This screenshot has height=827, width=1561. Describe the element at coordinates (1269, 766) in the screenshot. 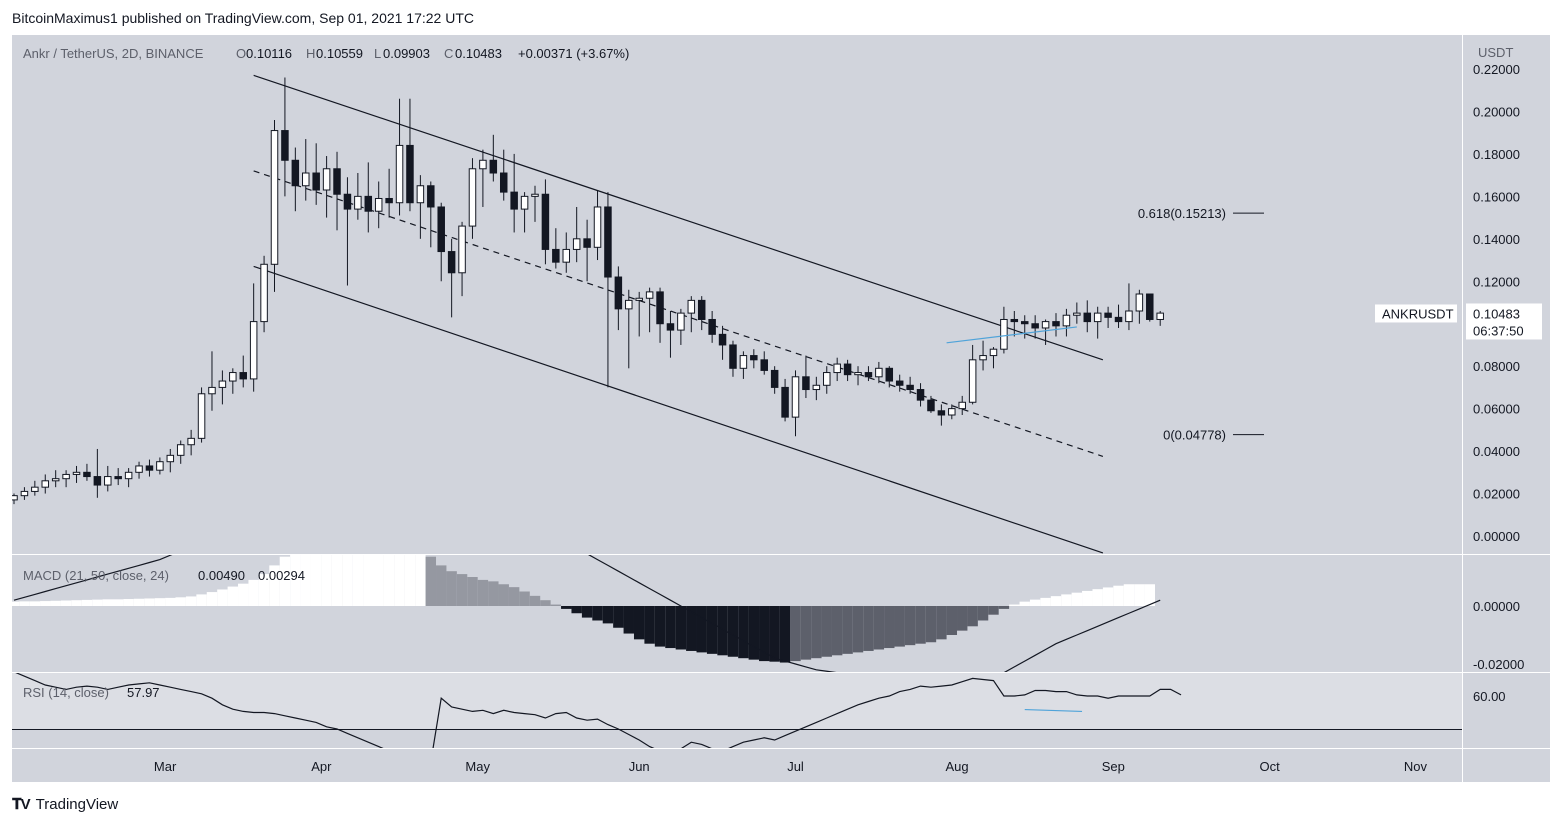

I see `time-tick-label: Oct` at that location.